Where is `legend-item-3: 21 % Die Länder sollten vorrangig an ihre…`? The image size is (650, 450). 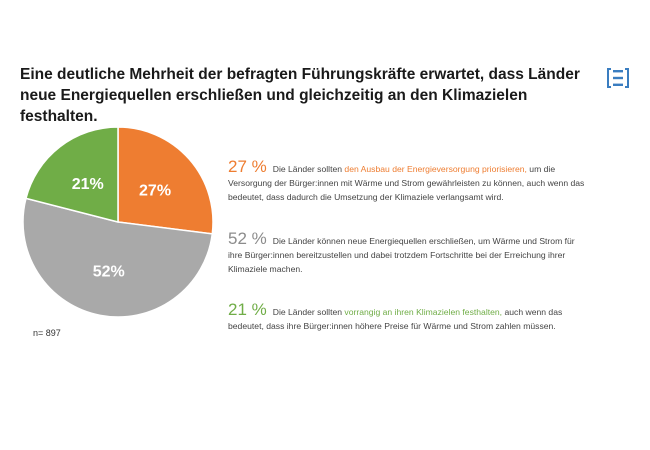 legend-item-3: 21 % Die Länder sollten vorrangig an ihre… is located at coordinates (408, 316).